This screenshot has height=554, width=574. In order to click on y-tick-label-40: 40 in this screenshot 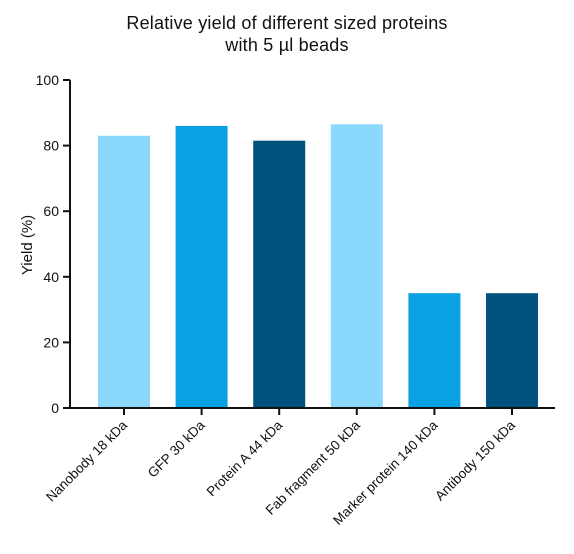, I will do `click(51, 277)`.